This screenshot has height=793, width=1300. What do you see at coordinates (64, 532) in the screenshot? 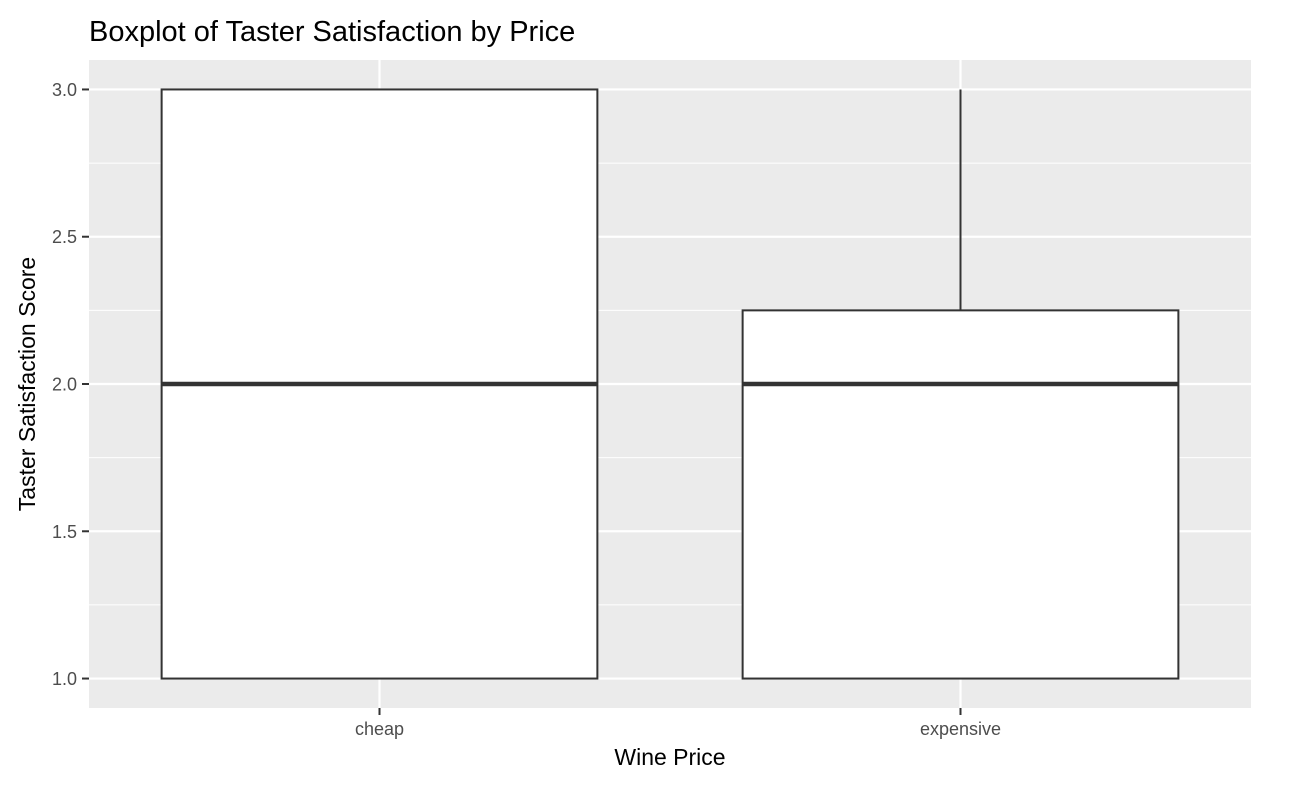
I see `y-tick-label: 1.5` at bounding box center [64, 532].